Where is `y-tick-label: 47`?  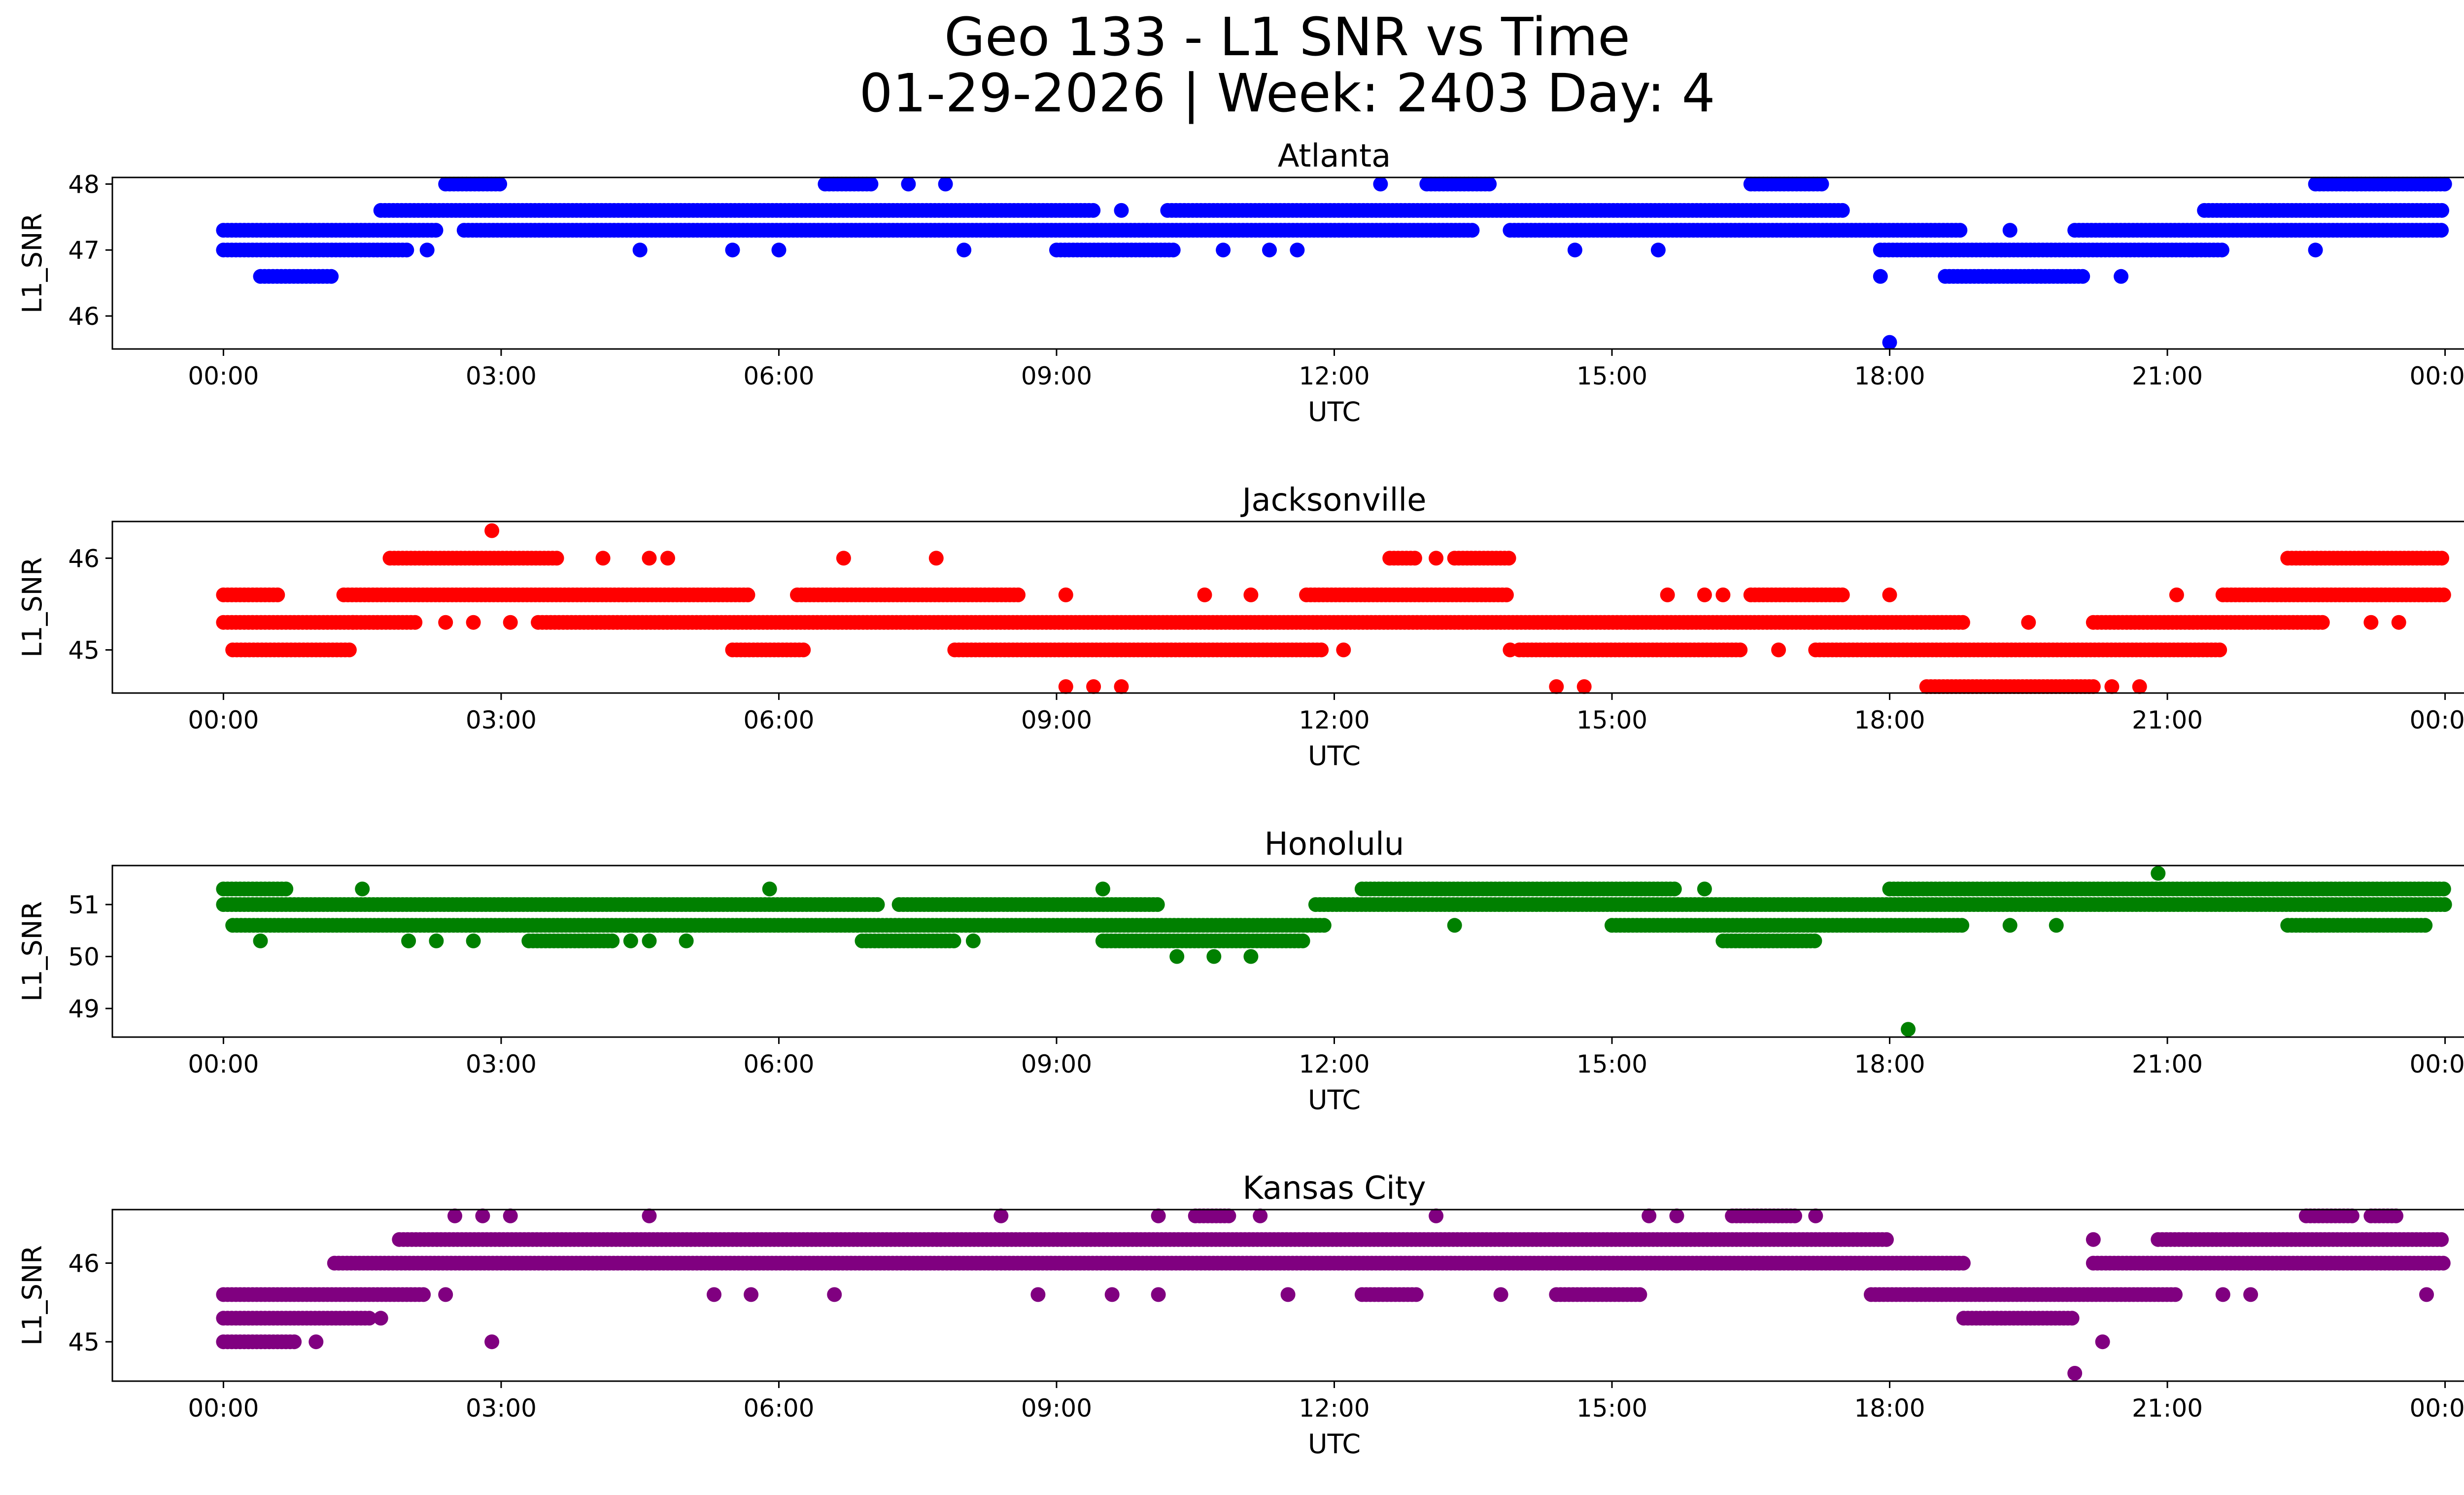
y-tick-label: 47 is located at coordinates (84, 250).